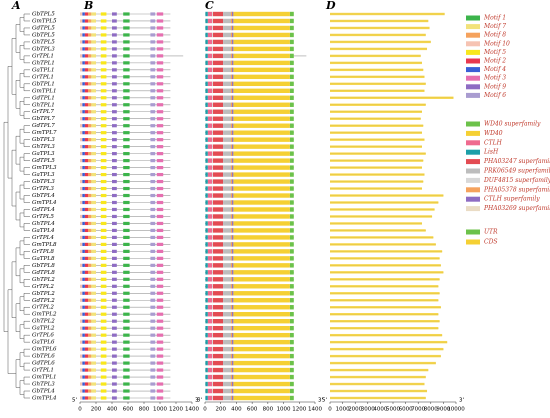 This screenshot has height=418, width=550. Describe the element at coordinates (494, 26) in the screenshot. I see `legend-label: Motif 7` at that location.